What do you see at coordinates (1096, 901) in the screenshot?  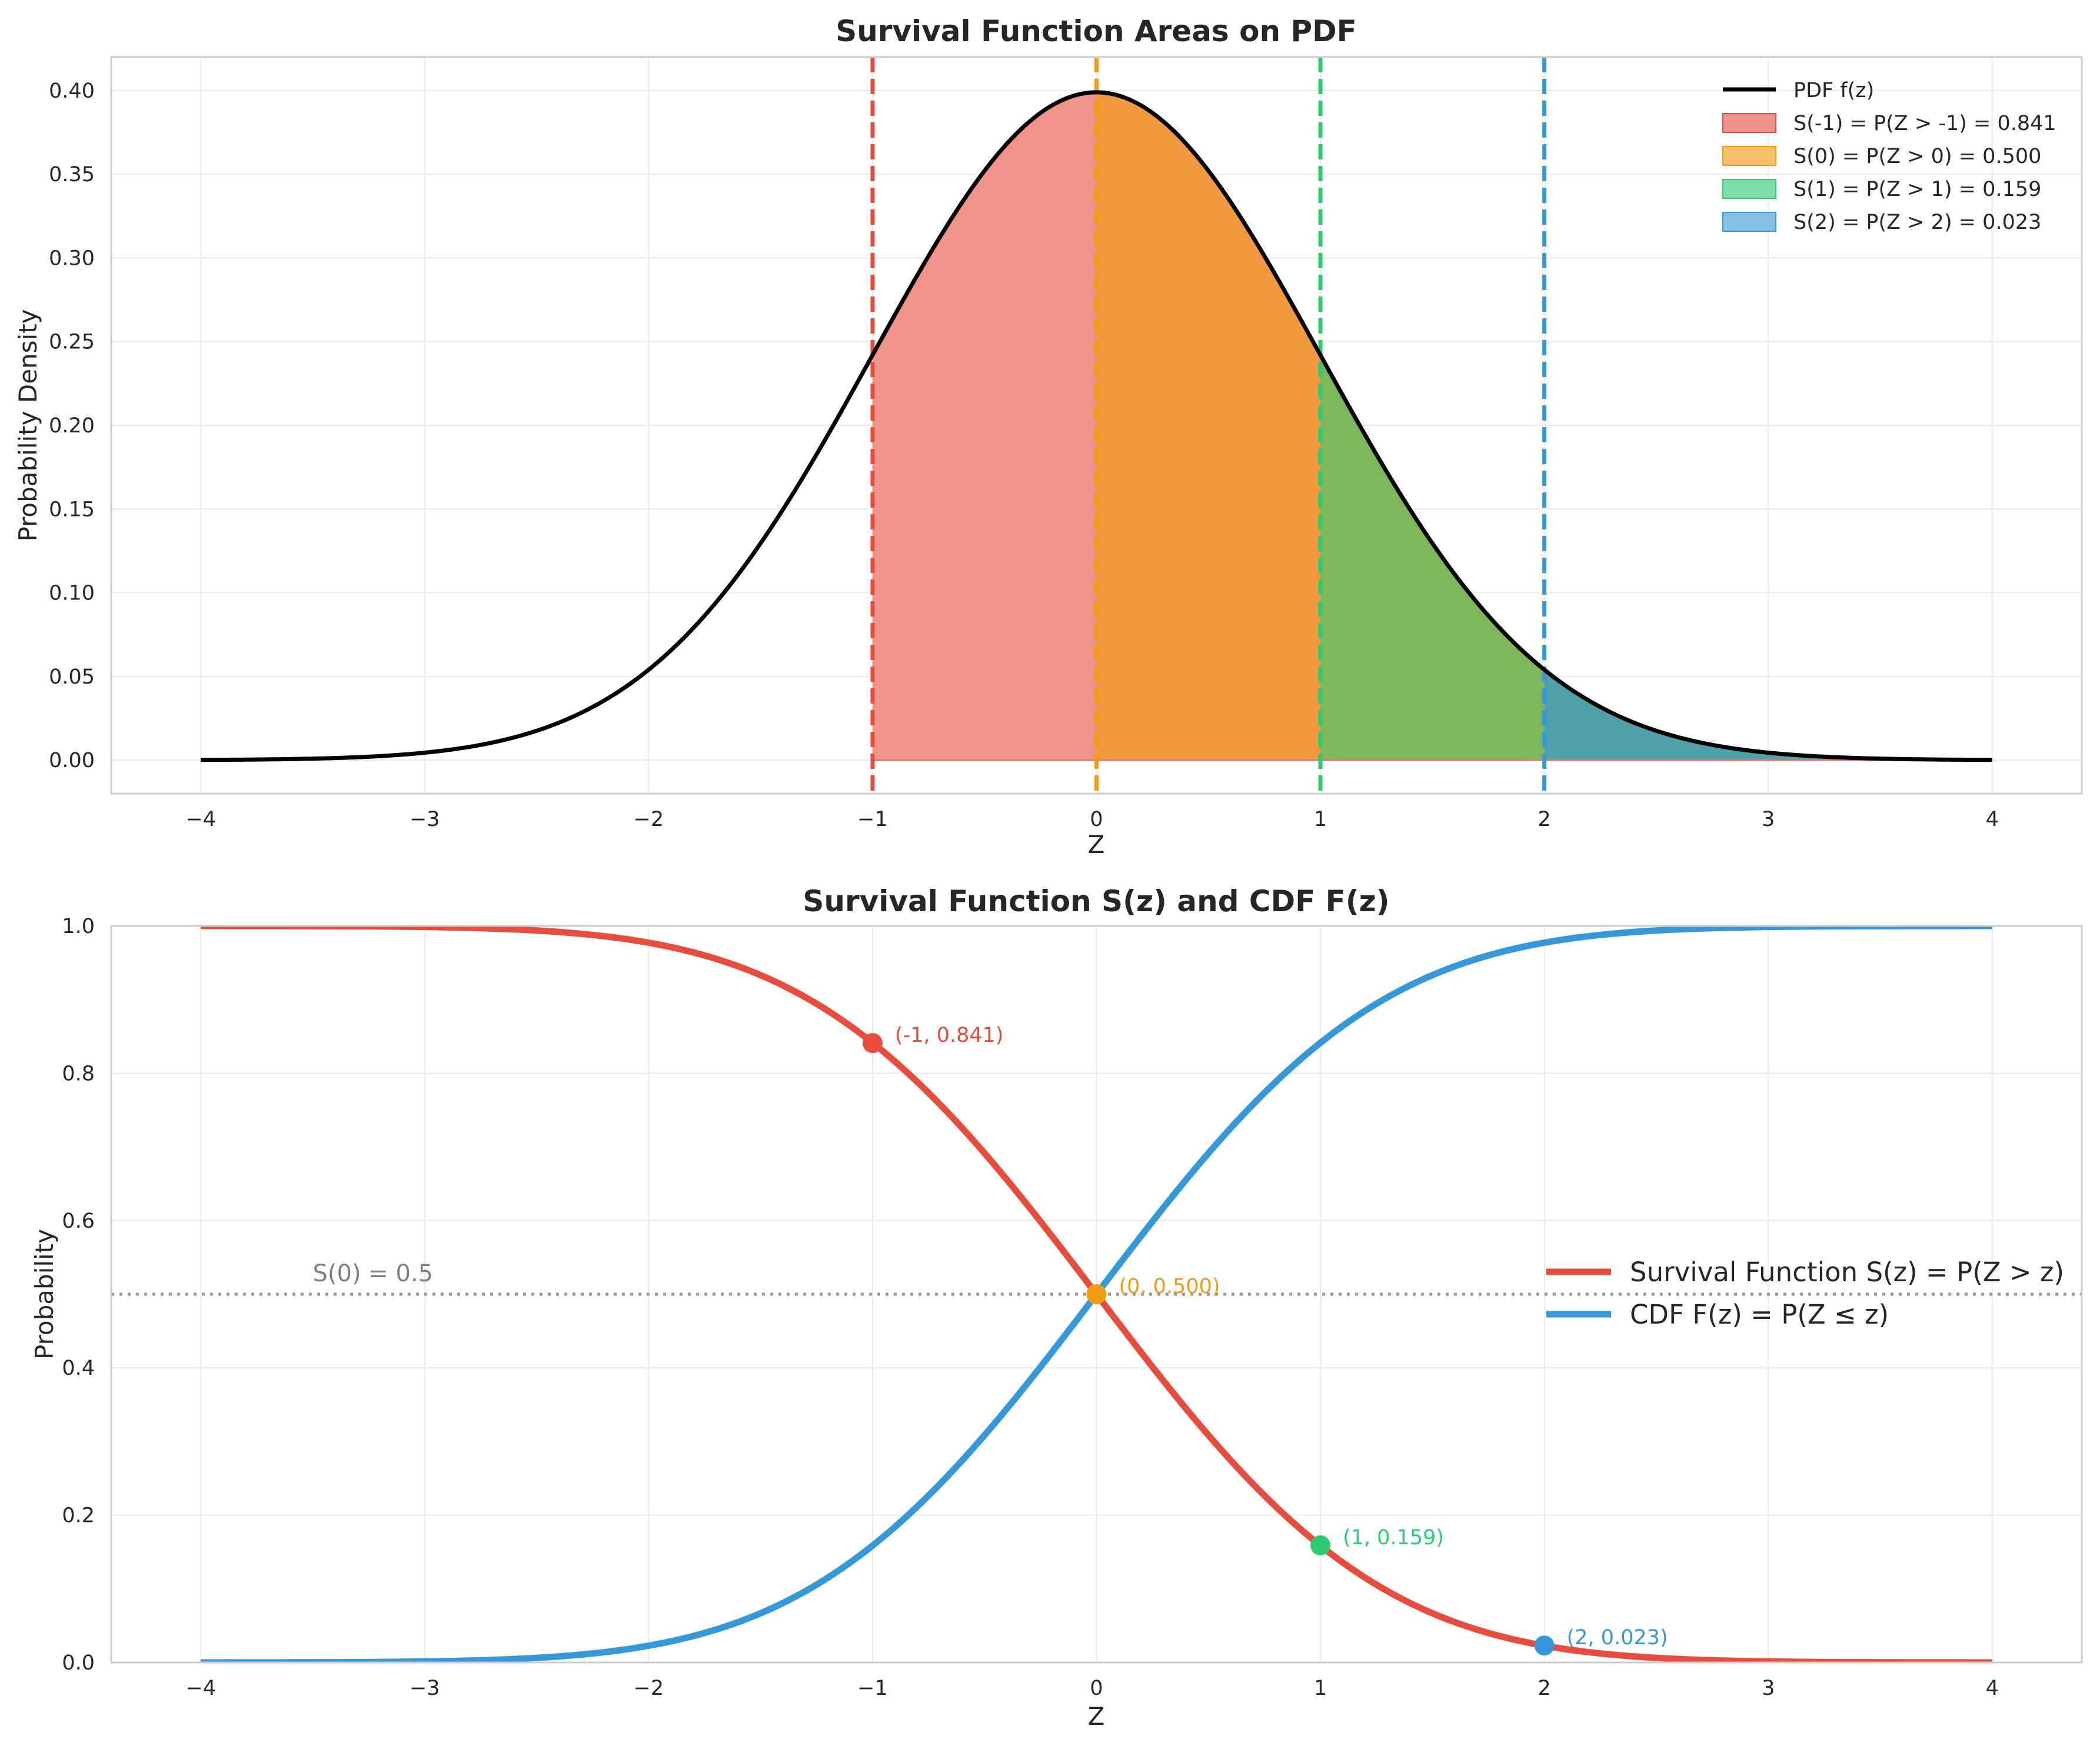 I see `survival-chart-title: Survival Function S(z) and CDF F(z)` at bounding box center [1096, 901].